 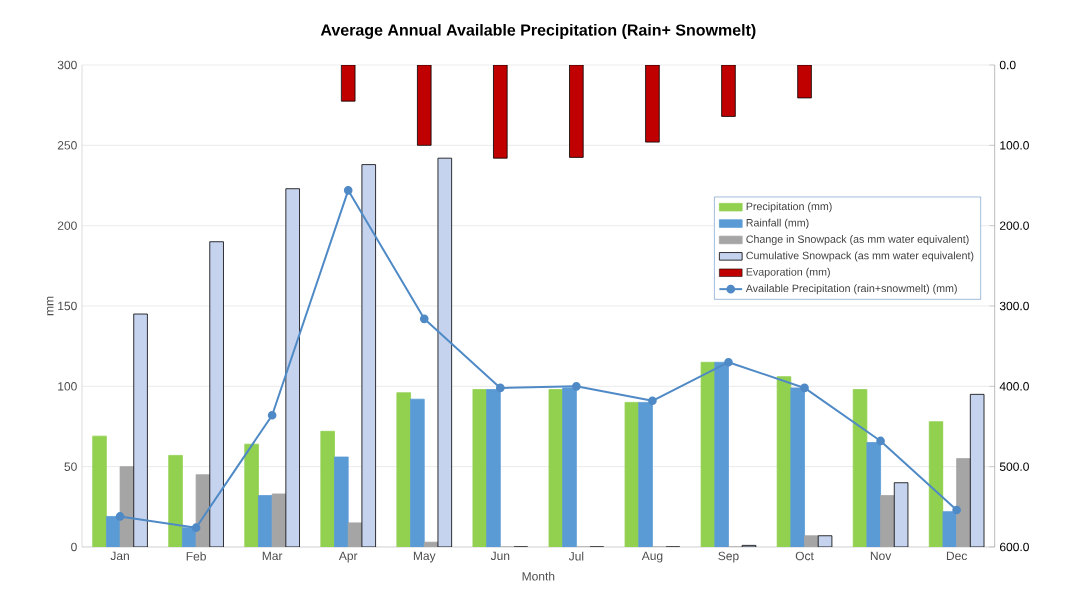 I want to click on x-tick-label: Dec, so click(x=956, y=556).